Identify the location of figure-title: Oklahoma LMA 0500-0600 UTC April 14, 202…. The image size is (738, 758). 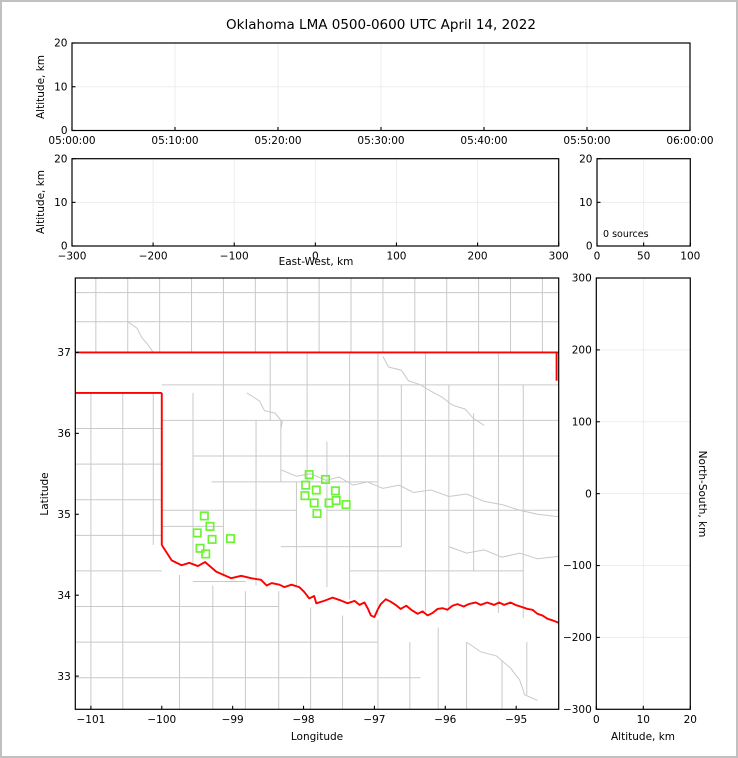
(381, 25).